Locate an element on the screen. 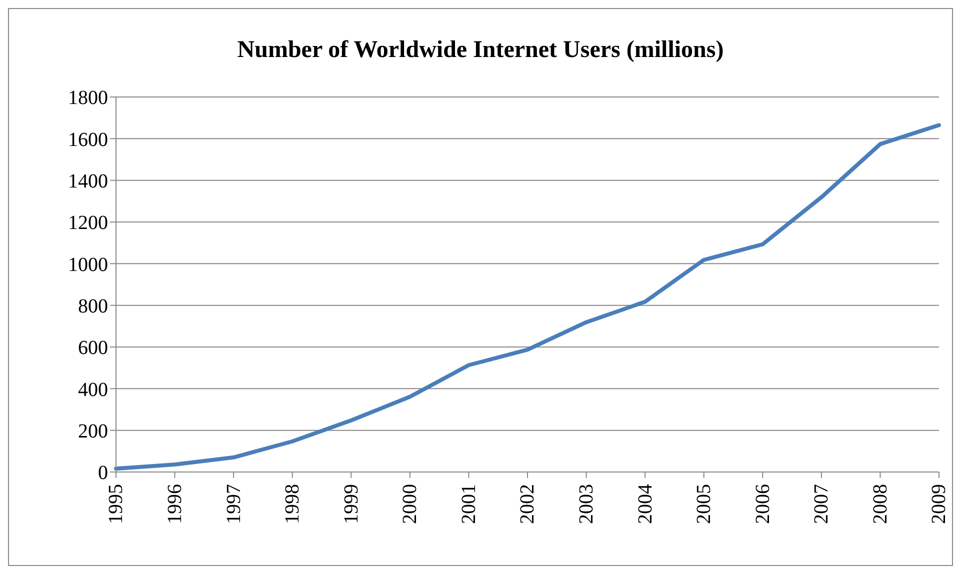 This screenshot has height=577, width=963. y-tick-label: 1200 is located at coordinates (88, 223).